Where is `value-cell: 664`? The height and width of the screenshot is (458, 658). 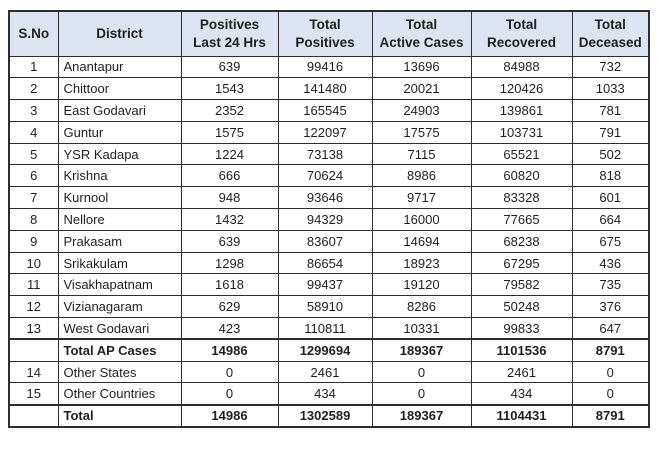 value-cell: 664 is located at coordinates (610, 219).